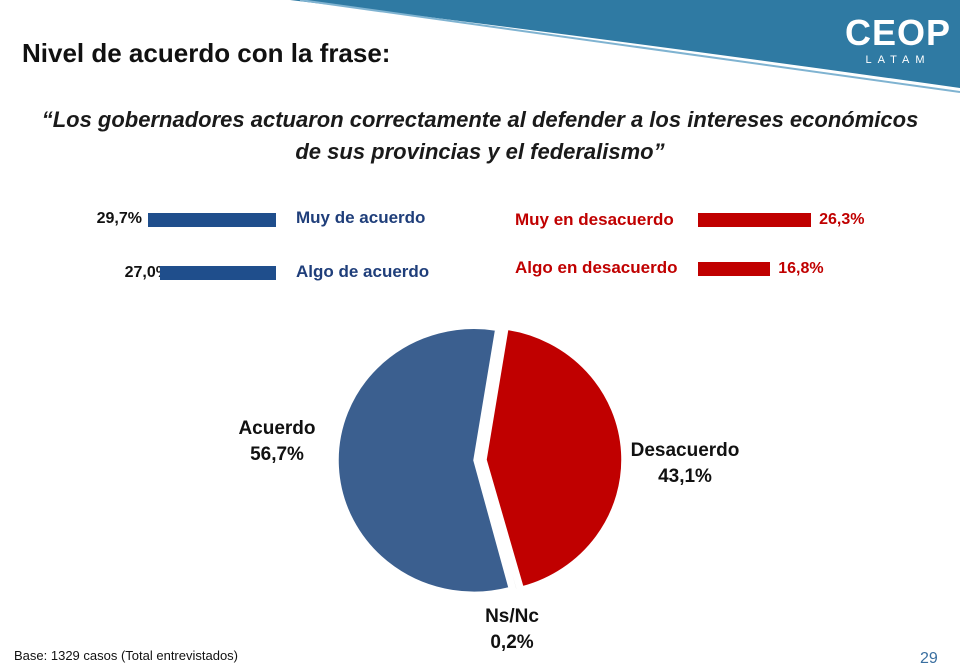 This screenshot has width=960, height=672. What do you see at coordinates (424, 460) in the screenshot?
I see `pie-slice-acuerdo` at bounding box center [424, 460].